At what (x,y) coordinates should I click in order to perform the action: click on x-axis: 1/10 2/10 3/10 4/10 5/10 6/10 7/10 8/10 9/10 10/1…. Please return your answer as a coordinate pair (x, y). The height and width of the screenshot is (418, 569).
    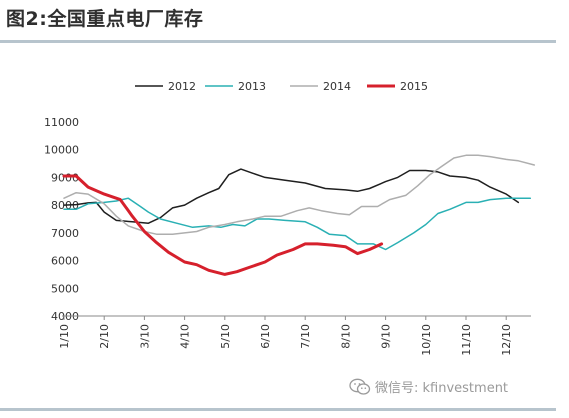
    Looking at the image, I should click on (294, 335).